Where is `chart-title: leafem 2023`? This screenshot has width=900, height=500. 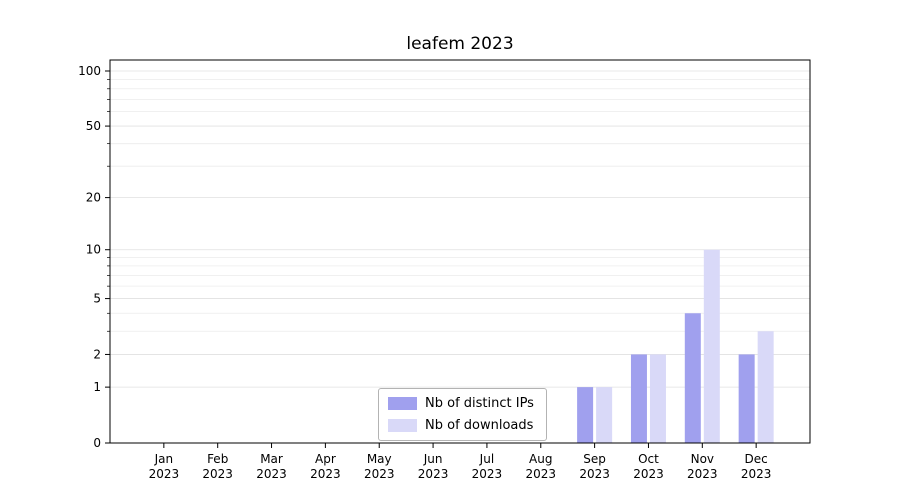
chart-title: leafem 2023 is located at coordinates (460, 44).